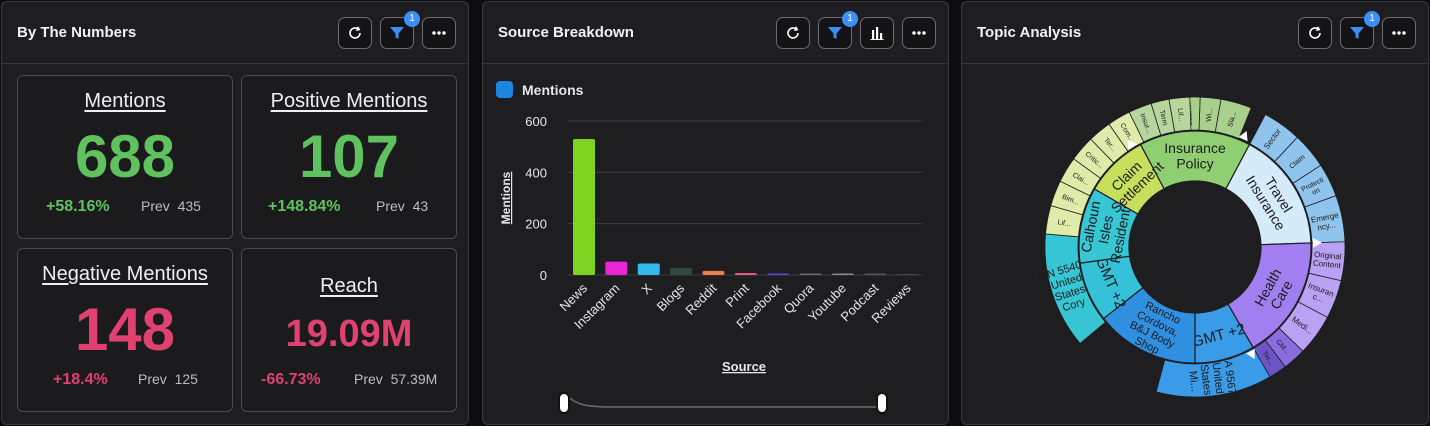 This screenshot has width=1430, height=426. Describe the element at coordinates (349, 101) in the screenshot. I see `kpi-label: Positive Mentions` at that location.